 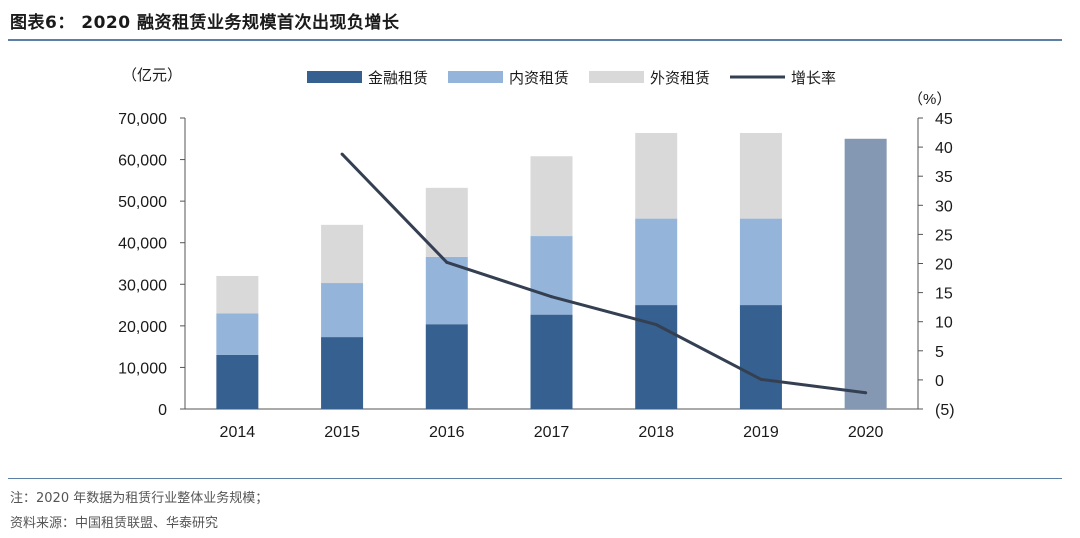 What do you see at coordinates (939, 381) in the screenshot?
I see `right-tick-label: 0` at bounding box center [939, 381].